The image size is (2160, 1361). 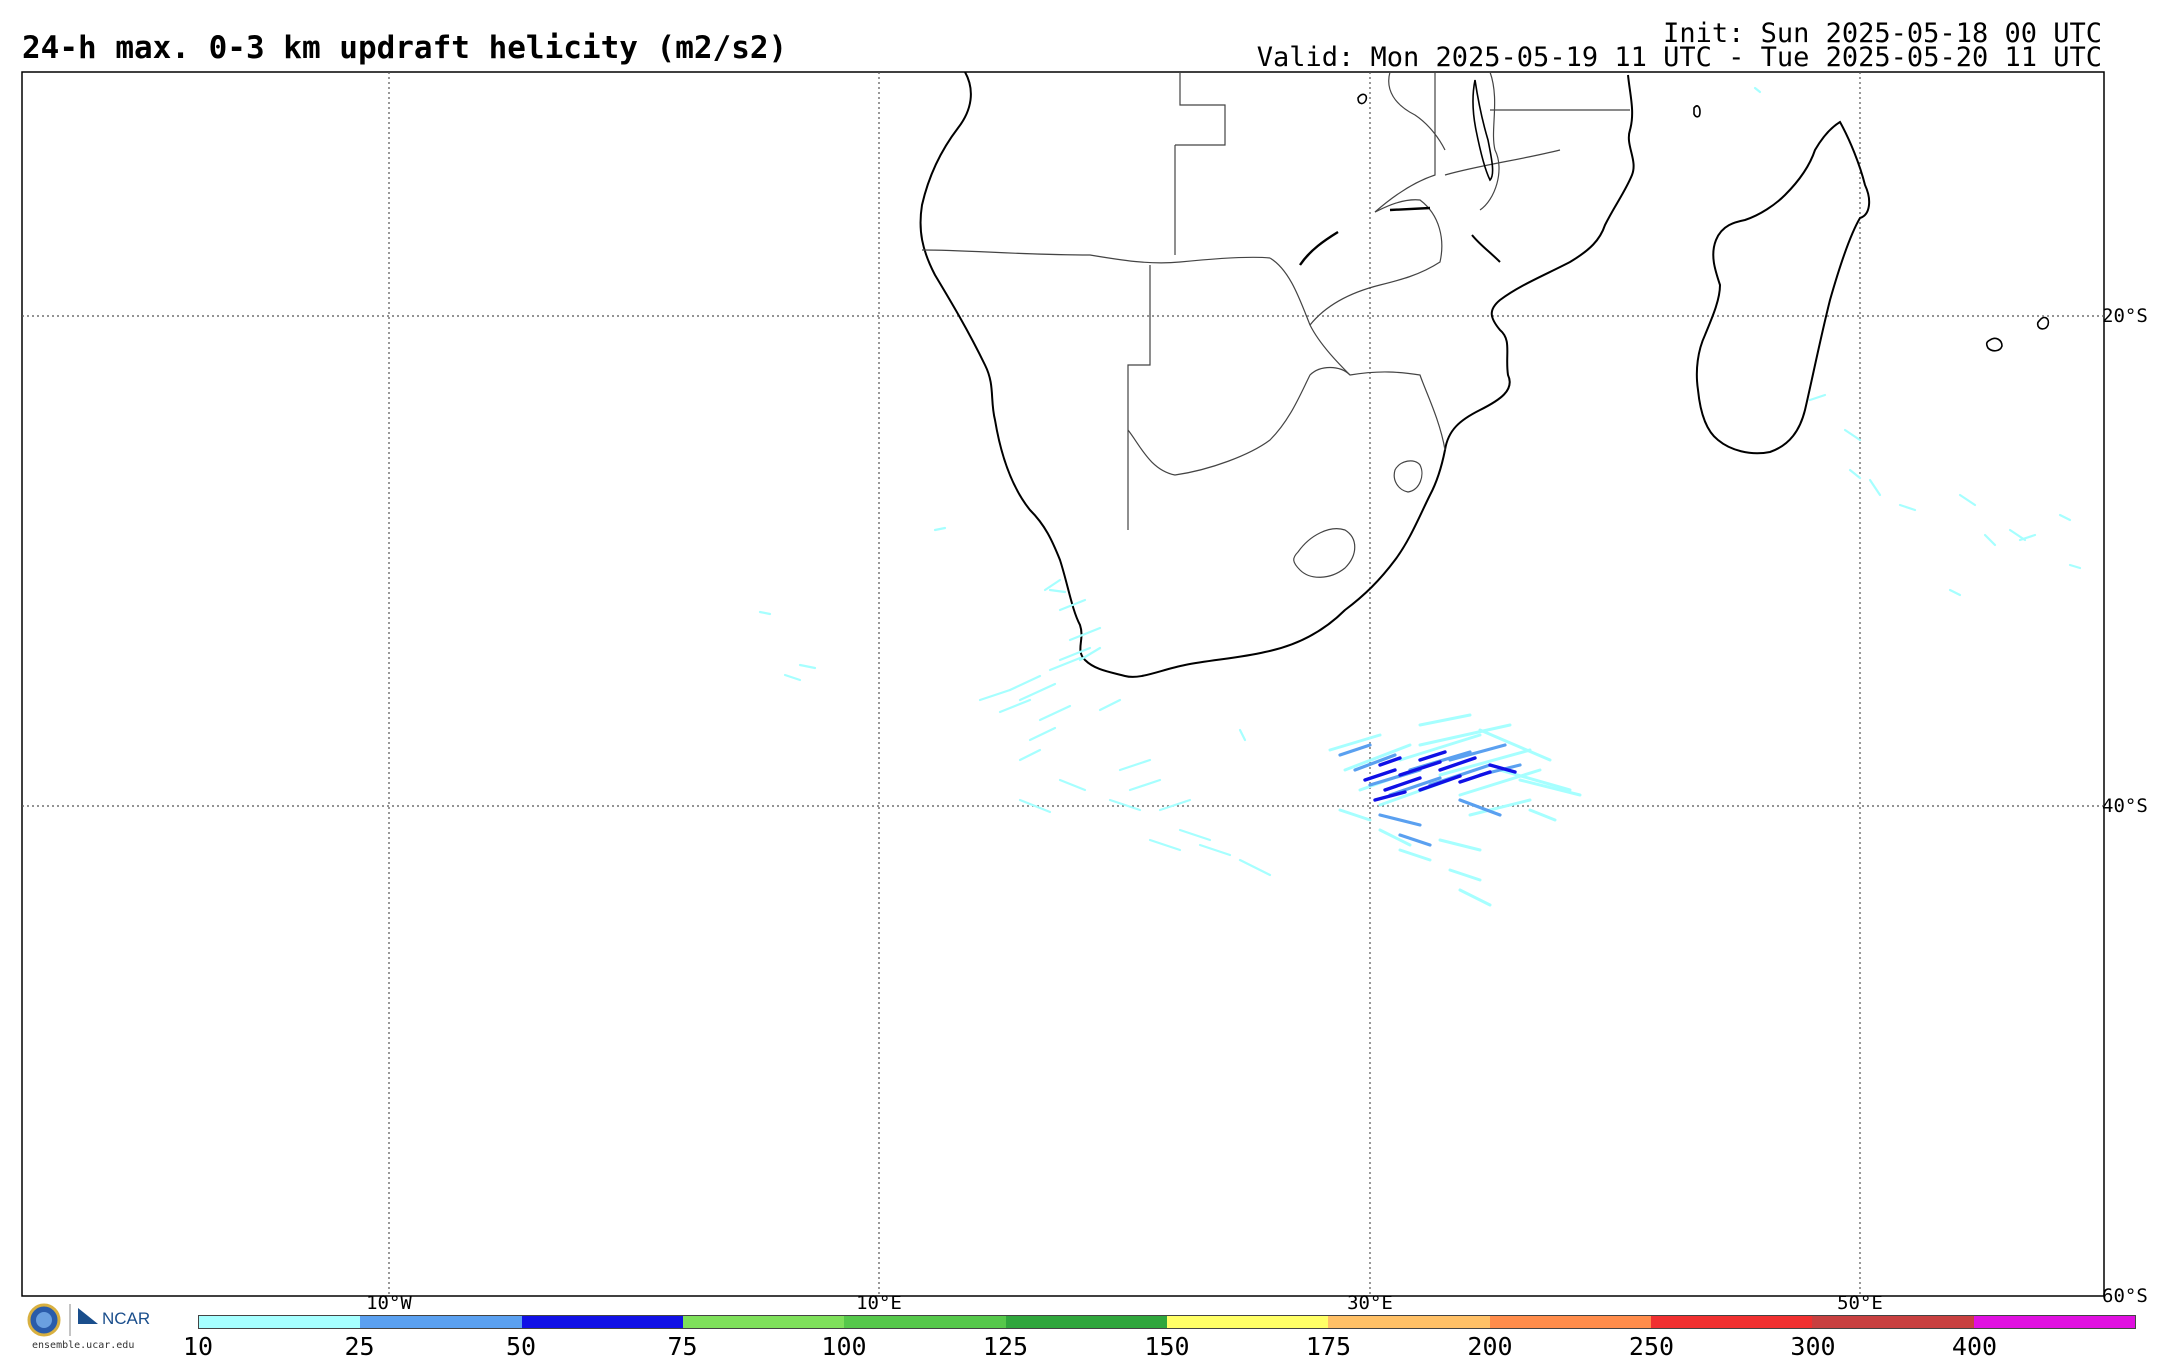 What do you see at coordinates (2125, 1296) in the screenshot?
I see `lat-label-60s: 60°S` at bounding box center [2125, 1296].